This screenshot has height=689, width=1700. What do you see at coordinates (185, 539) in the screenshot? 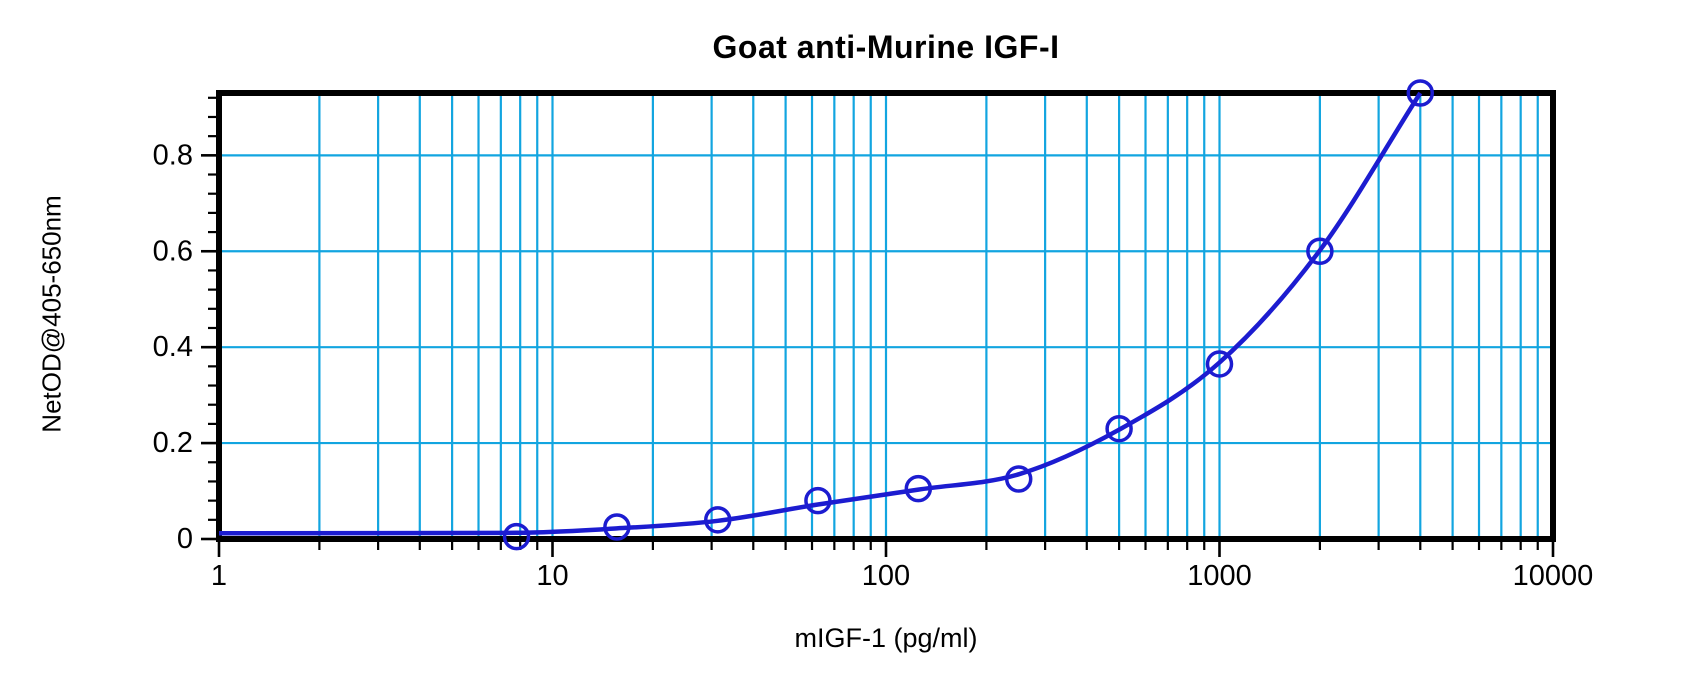
I see `y-tick-label: 0` at bounding box center [185, 539].